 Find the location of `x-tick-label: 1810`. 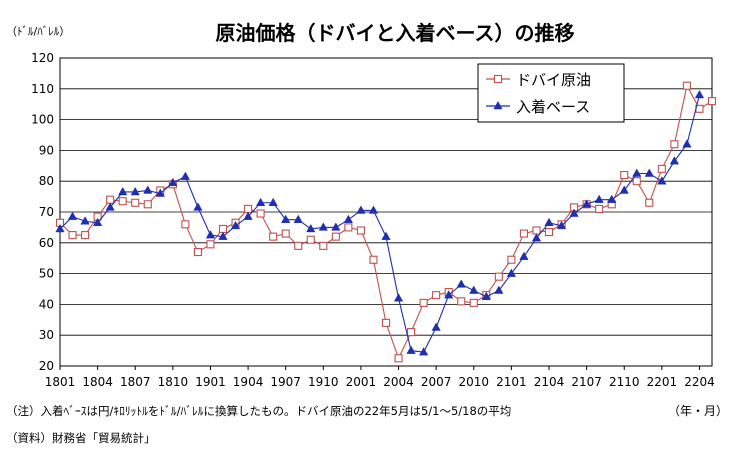

x-tick-label: 1810 is located at coordinates (173, 382).